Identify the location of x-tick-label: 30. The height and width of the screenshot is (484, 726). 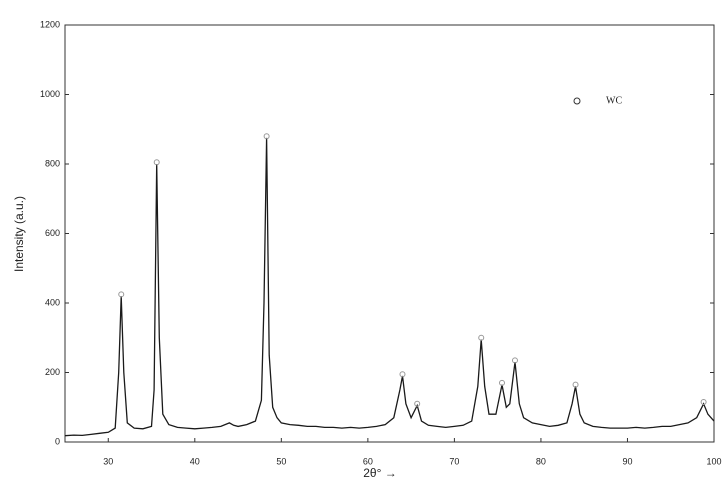
(108, 461).